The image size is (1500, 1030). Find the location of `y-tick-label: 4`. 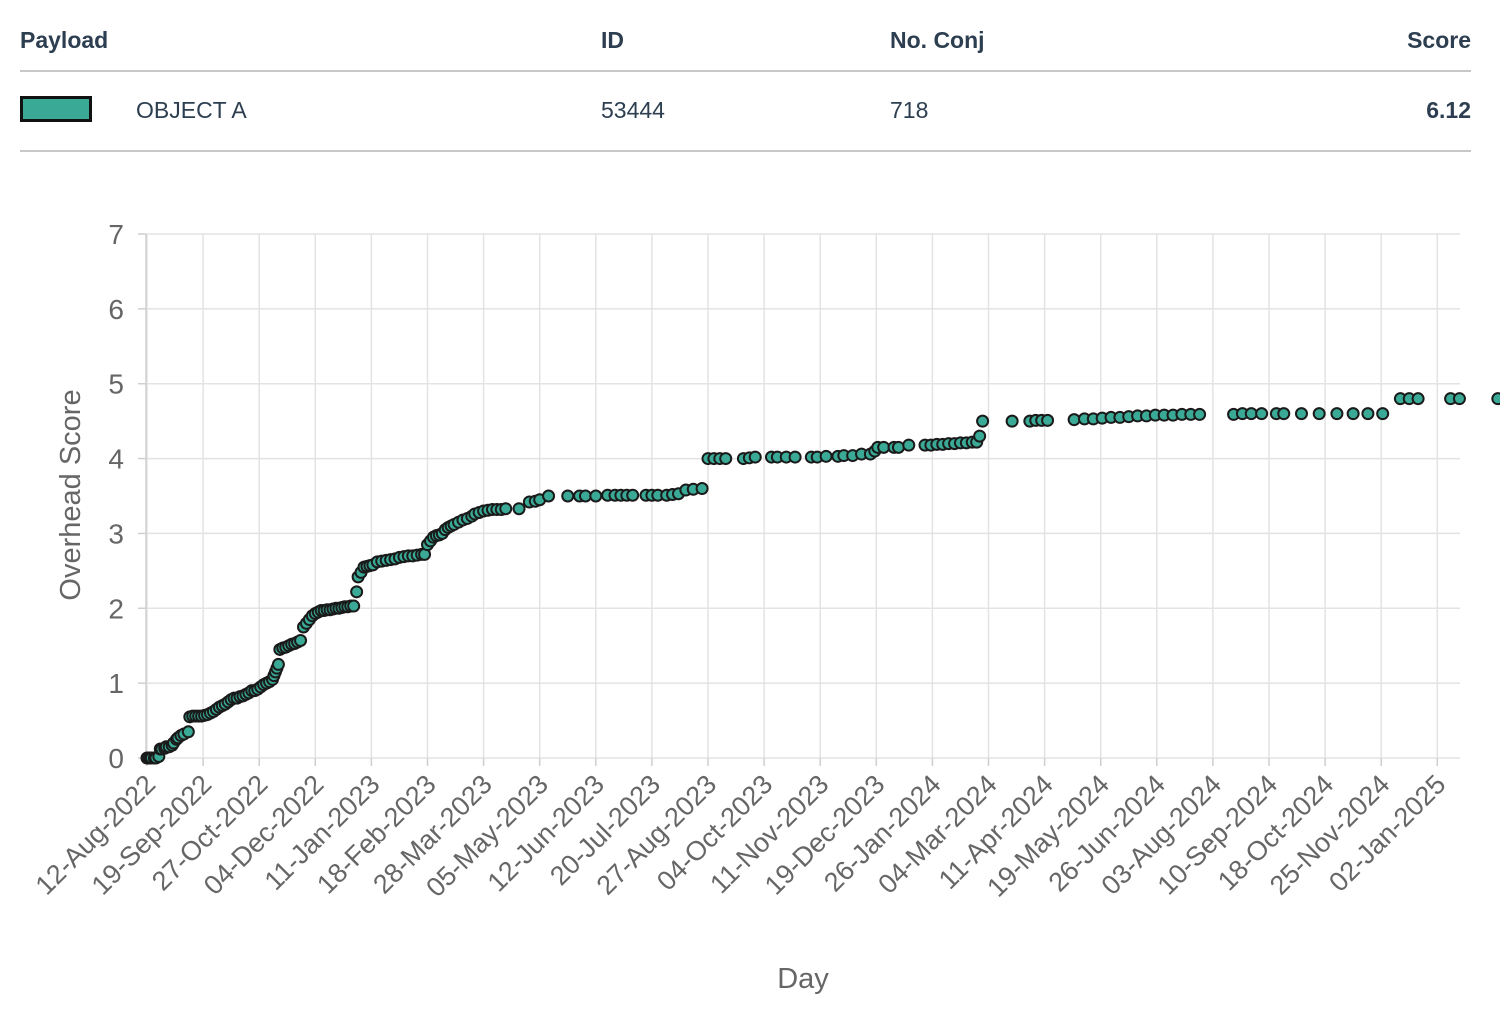

y-tick-label: 4 is located at coordinates (116, 459).